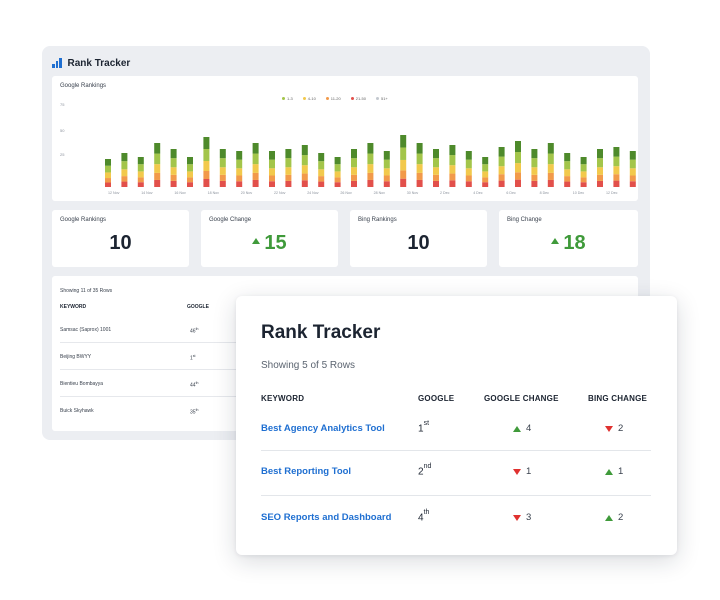 The width and height of the screenshot is (720, 600). I want to click on x-tick-label: 22 Nov, so click(280, 193).